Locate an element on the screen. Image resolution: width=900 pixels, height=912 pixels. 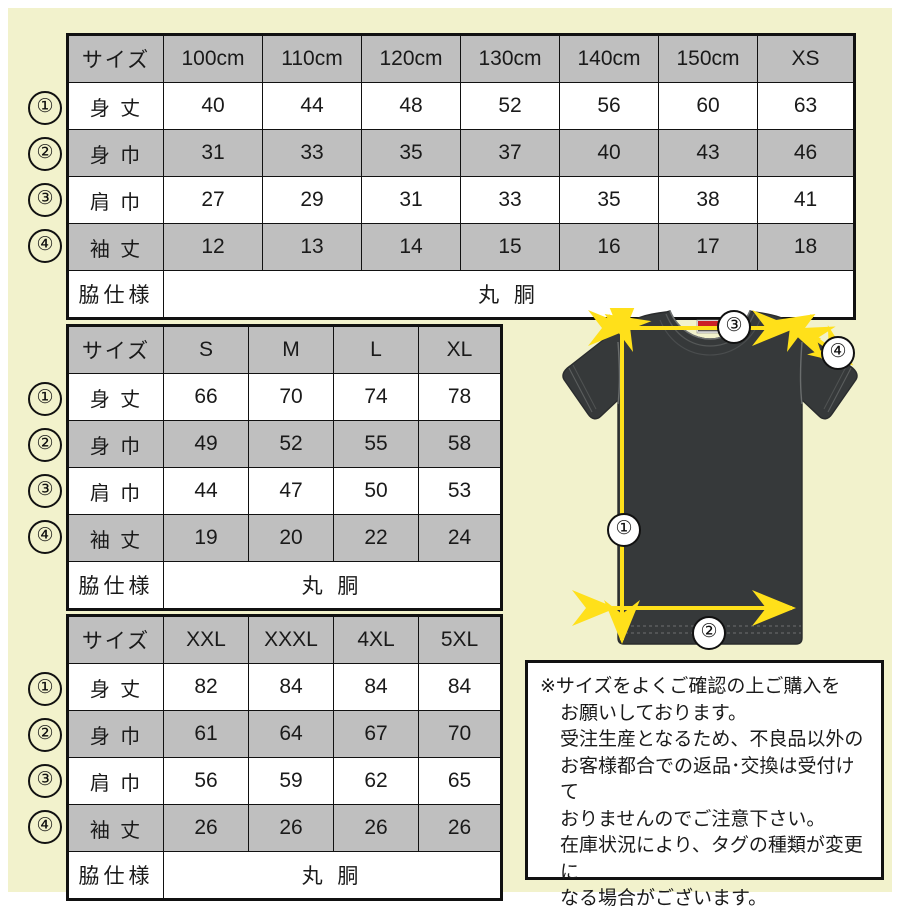
data-cell: 46 is located at coordinates (806, 153).